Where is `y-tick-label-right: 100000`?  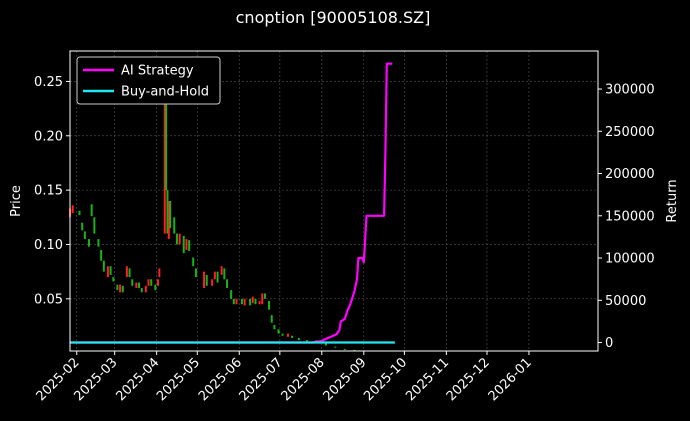 y-tick-label-right: 100000 is located at coordinates (630, 259).